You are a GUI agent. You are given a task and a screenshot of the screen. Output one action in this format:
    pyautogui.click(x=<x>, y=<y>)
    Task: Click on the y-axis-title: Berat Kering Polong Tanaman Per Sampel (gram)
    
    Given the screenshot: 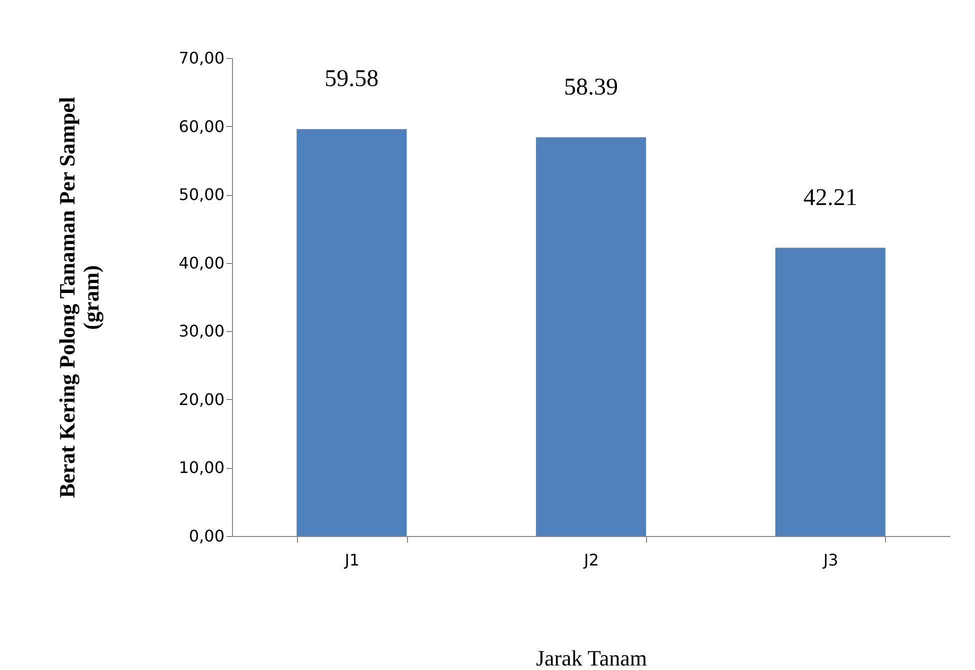 What is the action you would take?
    pyautogui.click(x=79, y=297)
    